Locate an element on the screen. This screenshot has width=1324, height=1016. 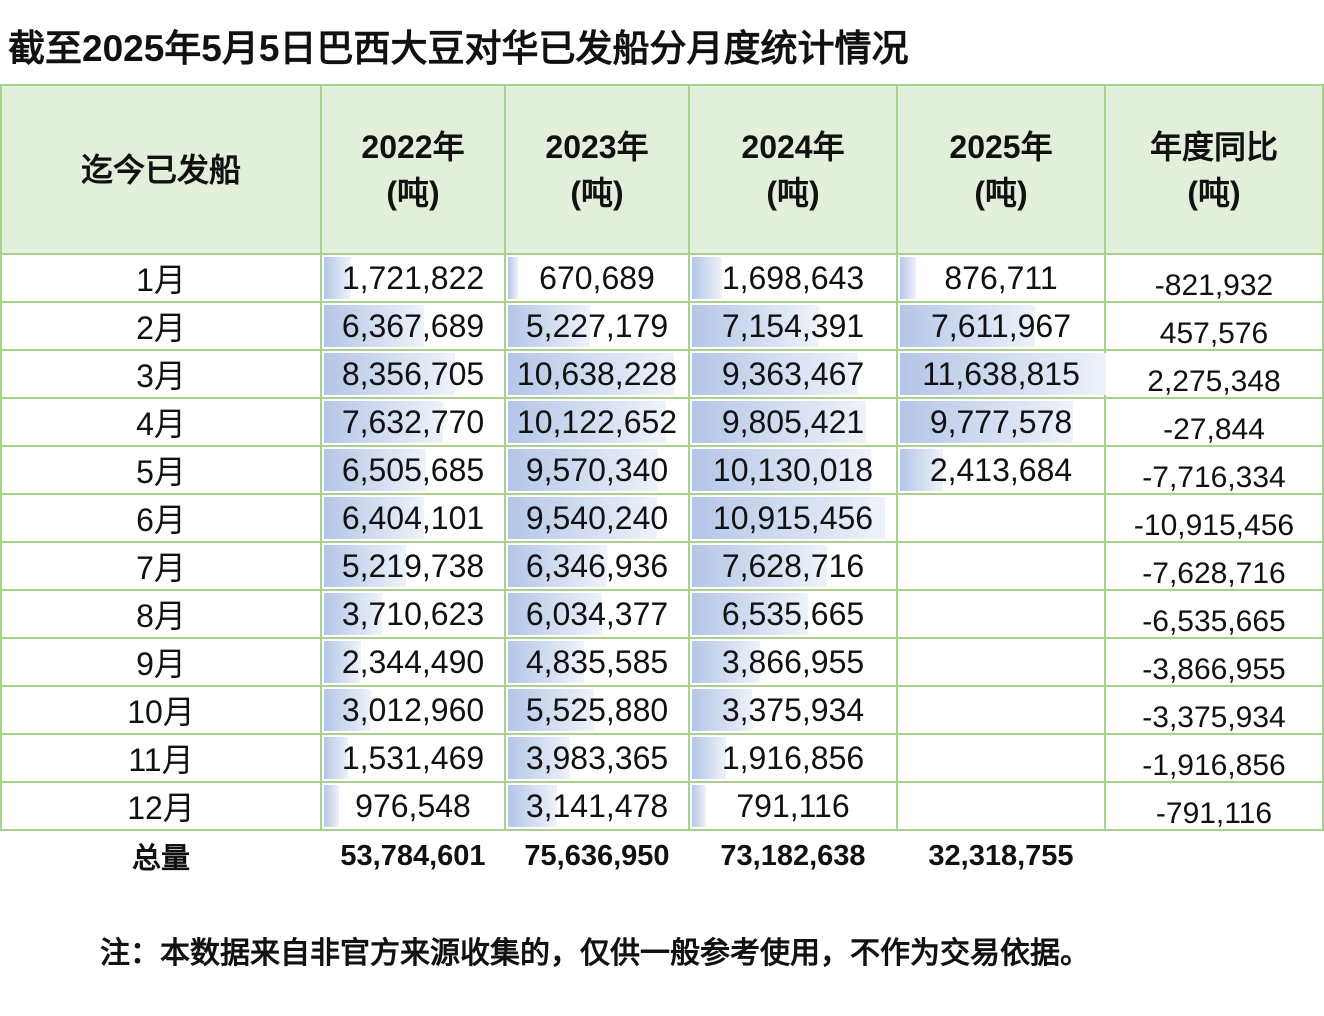
col-header-2022: 2022年 (吨) is located at coordinates (413, 169).